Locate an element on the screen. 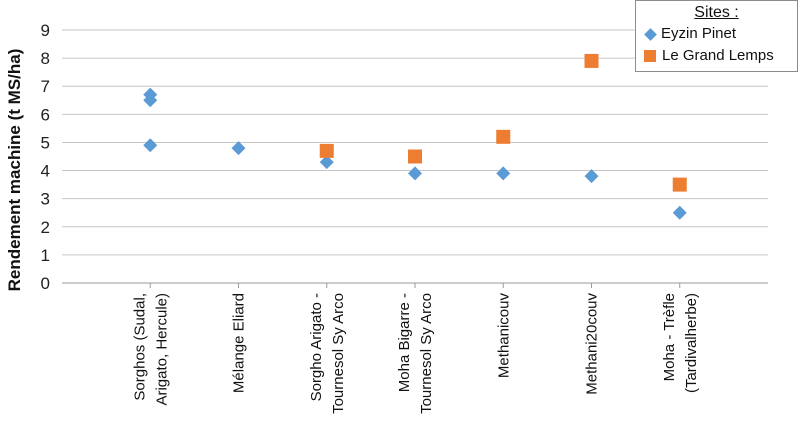 The image size is (800, 445). y-tick-label: 5 is located at coordinates (45, 142).